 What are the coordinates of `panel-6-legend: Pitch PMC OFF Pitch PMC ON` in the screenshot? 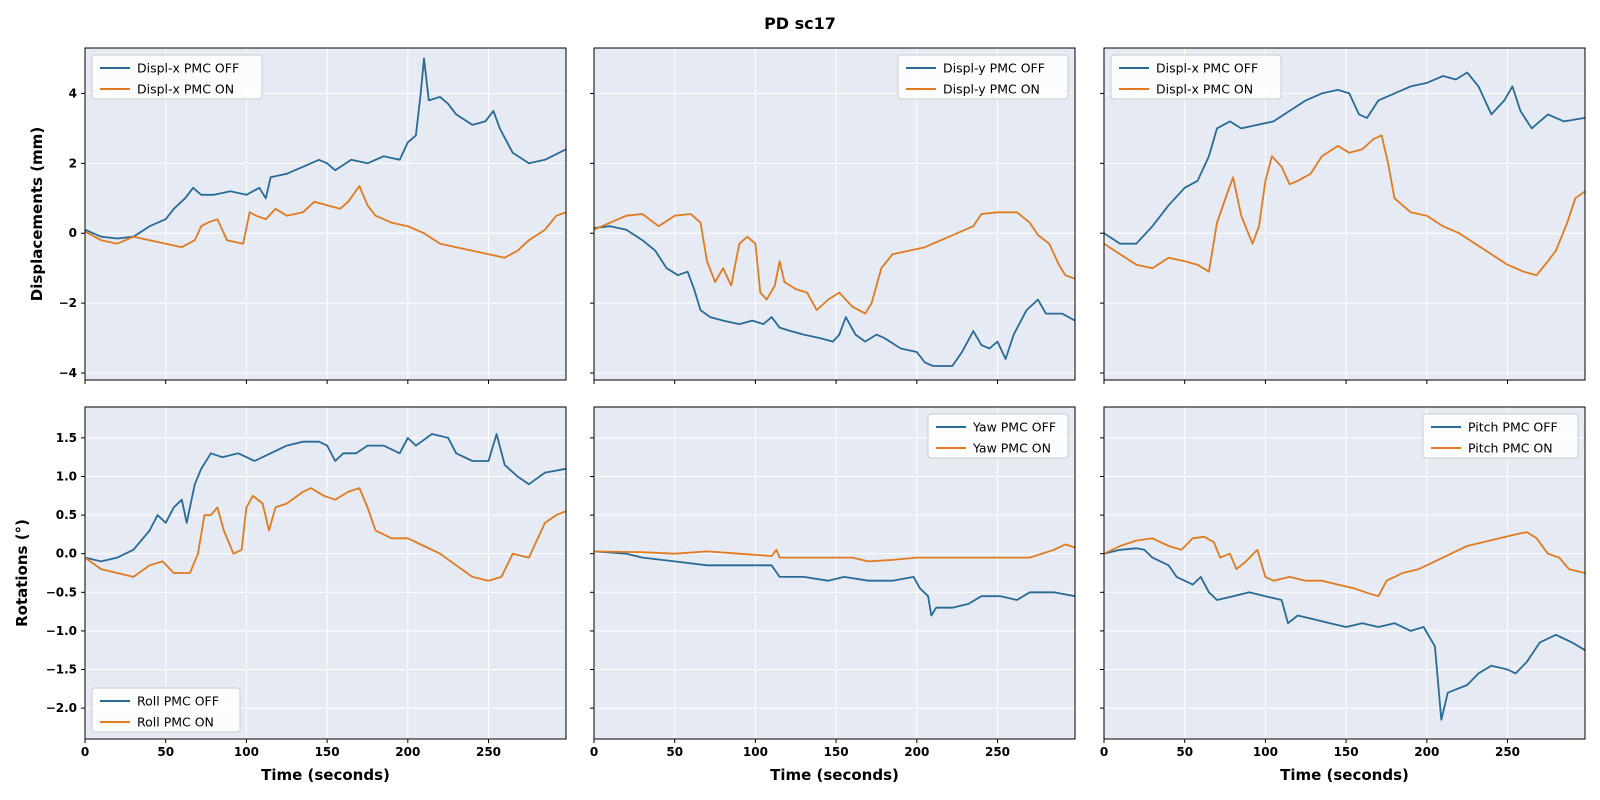 It's located at (1500, 436).